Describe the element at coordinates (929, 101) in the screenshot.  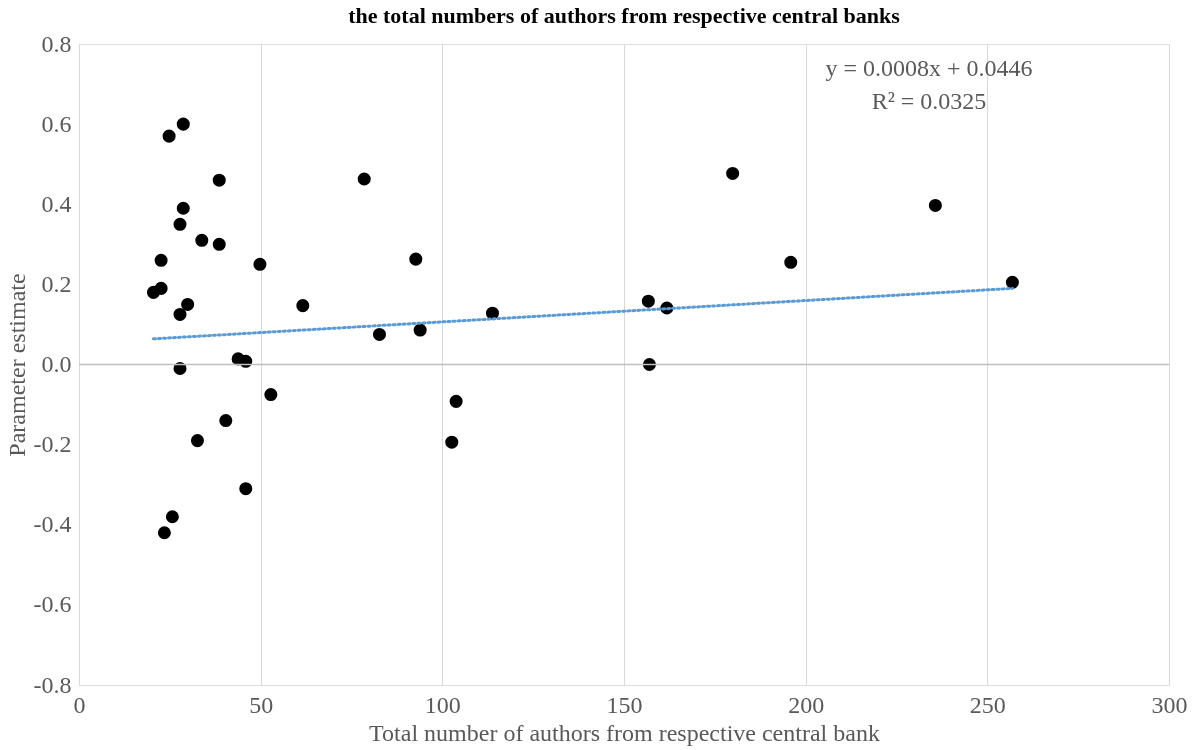
I see `annotation: R² = 0.0325` at that location.